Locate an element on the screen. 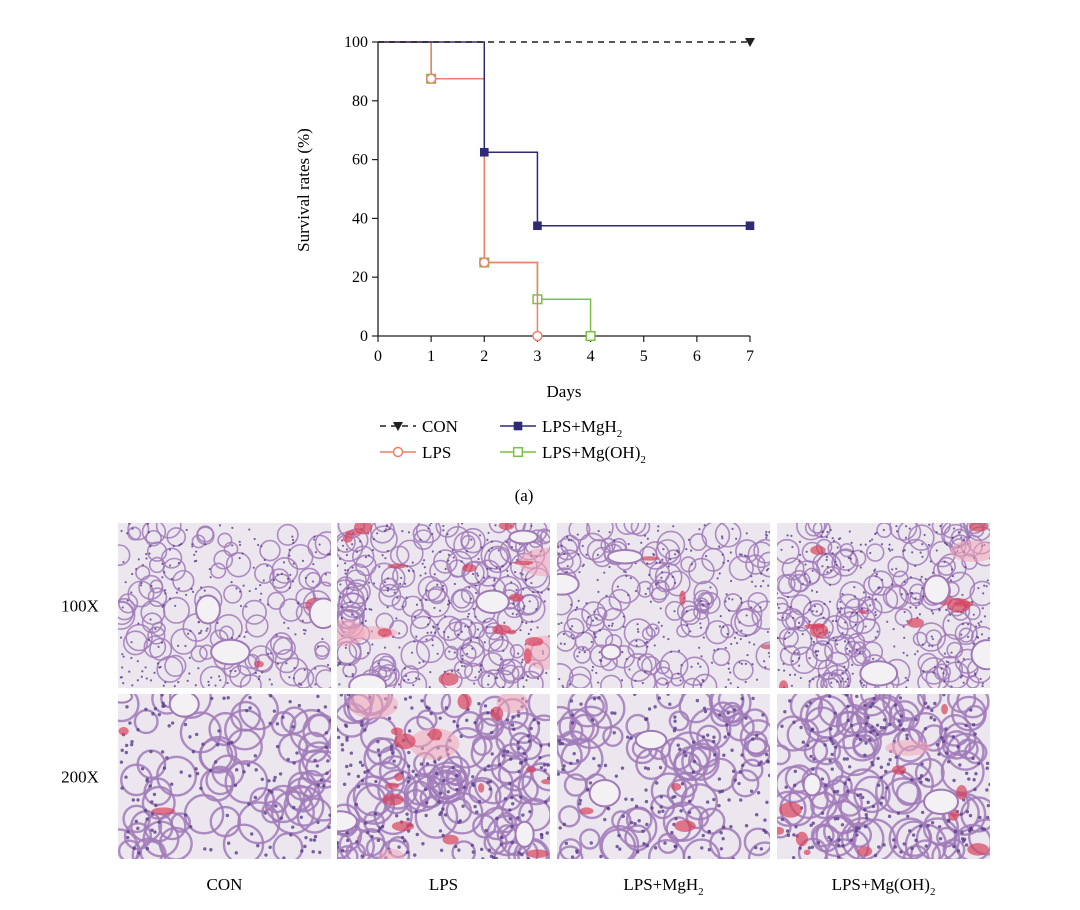  y-tick-label: 0 is located at coordinates (364, 336).